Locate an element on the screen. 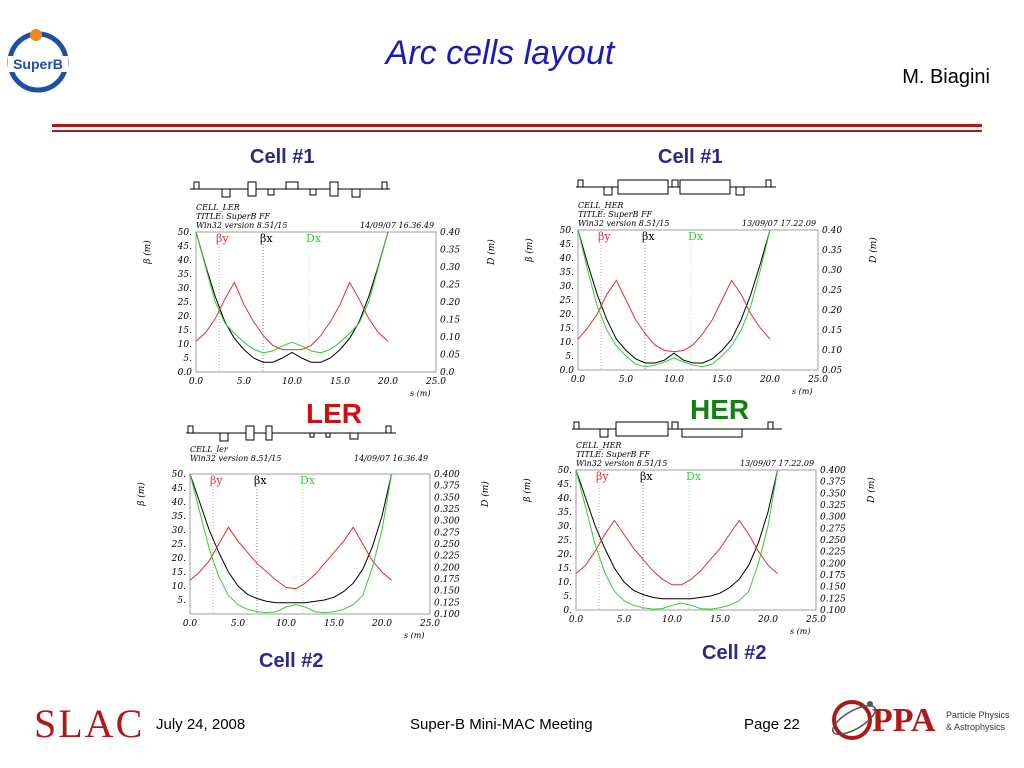 Image resolution: width=1024 pixels, height=768 pixels. footer-date: July 24, 2008 is located at coordinates (201, 724).